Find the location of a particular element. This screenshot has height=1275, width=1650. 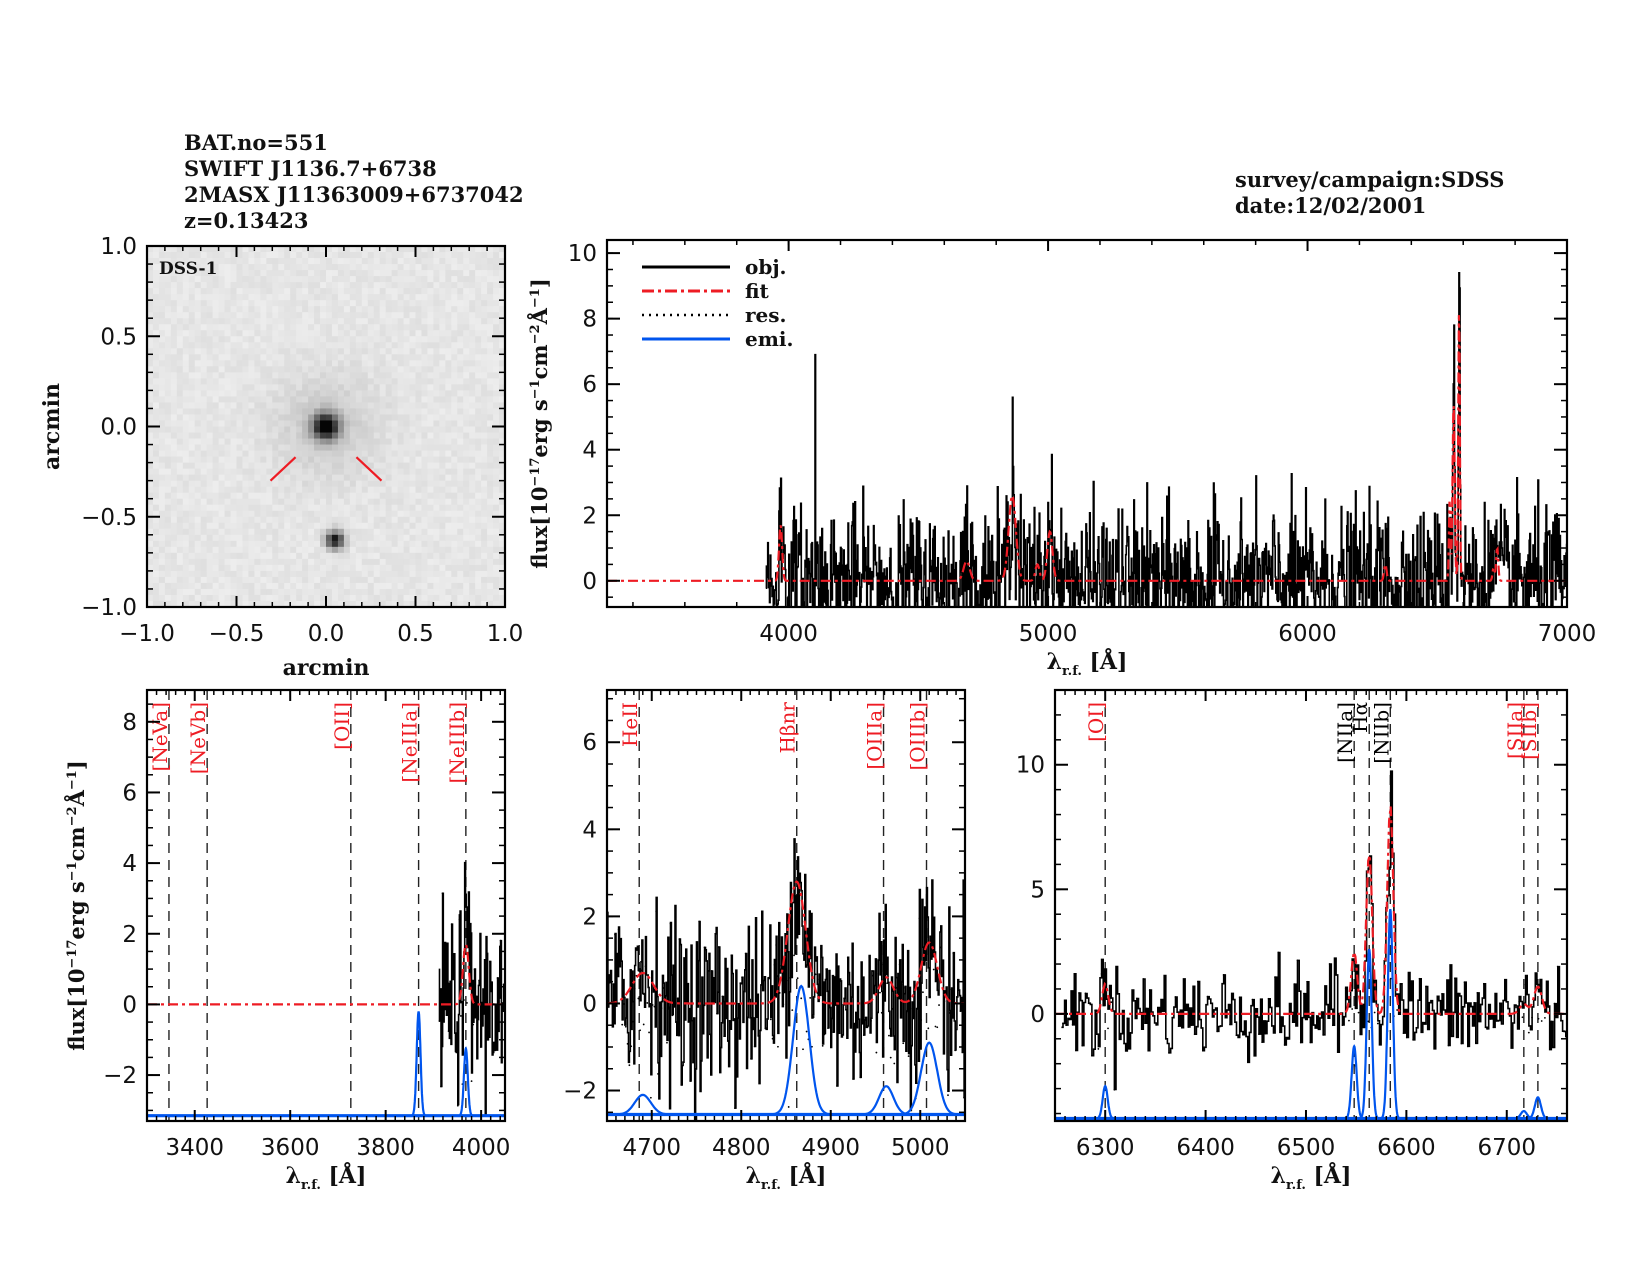

observation-date: date:12/02/2001 is located at coordinates (1331, 205).